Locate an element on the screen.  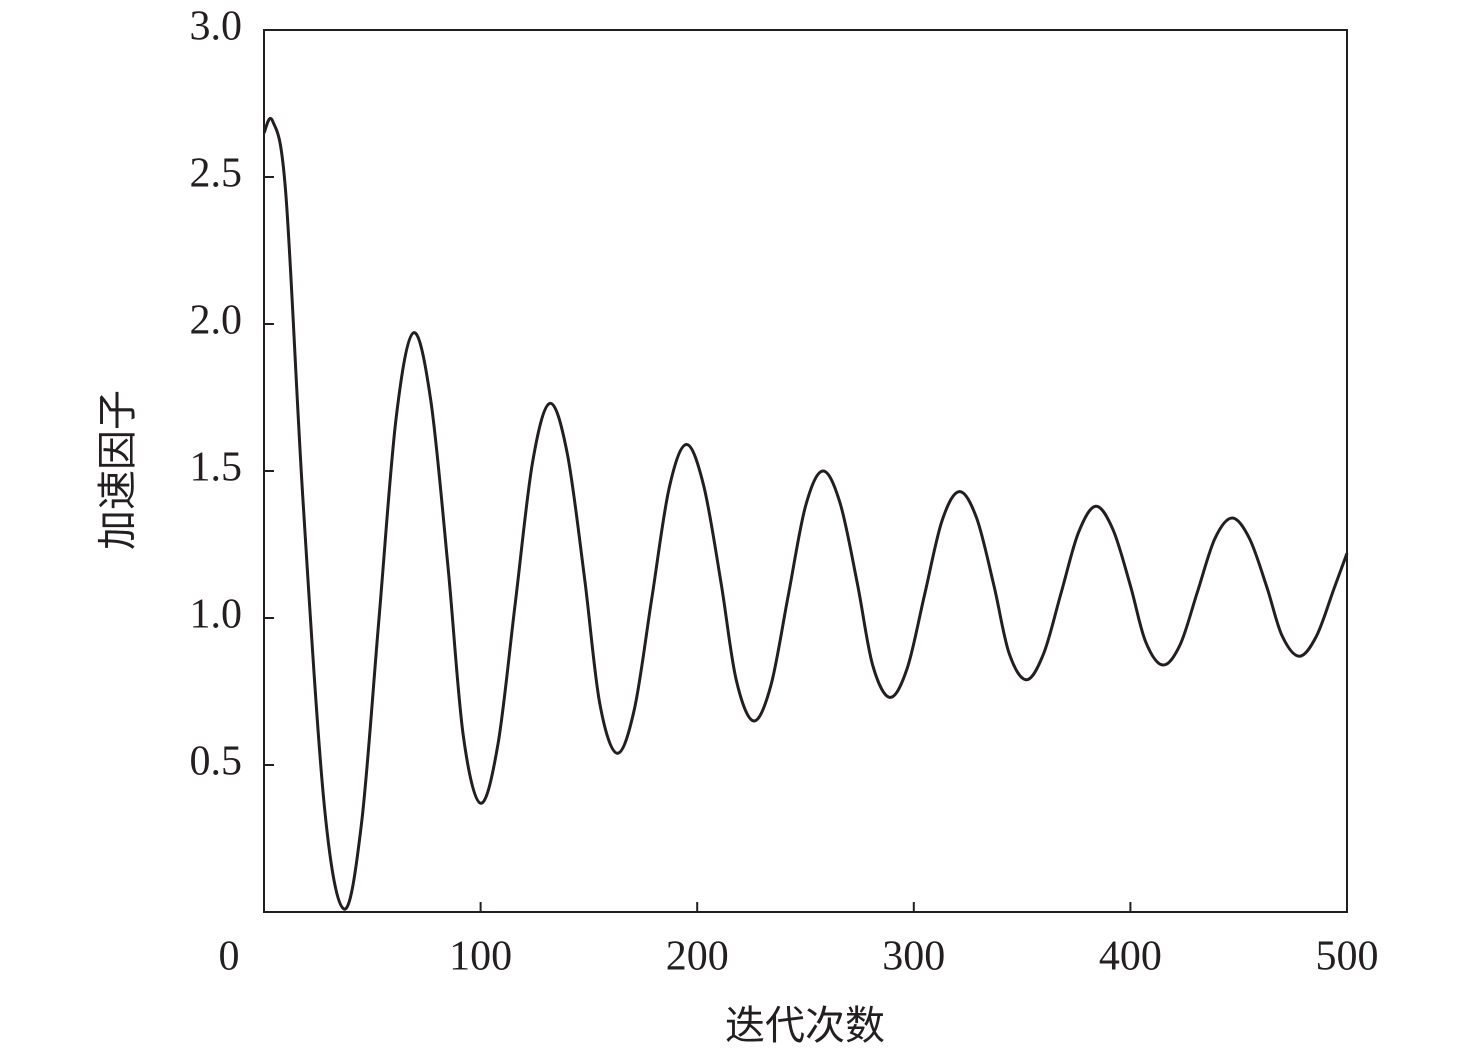
x-tick-label: 500 is located at coordinates (1347, 957).